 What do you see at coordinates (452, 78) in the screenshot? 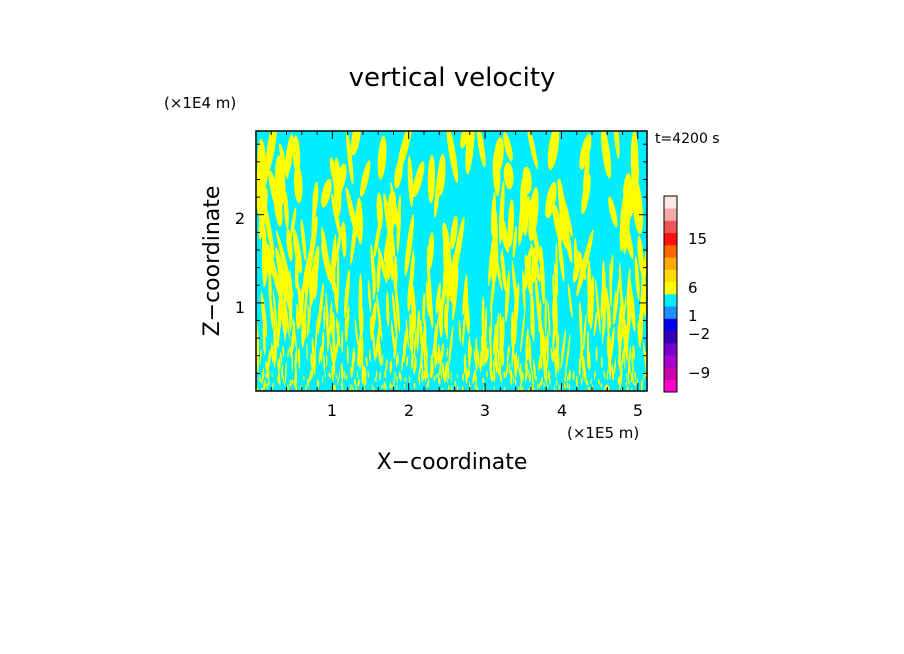
I see `chart-title: vertical velocity` at bounding box center [452, 78].